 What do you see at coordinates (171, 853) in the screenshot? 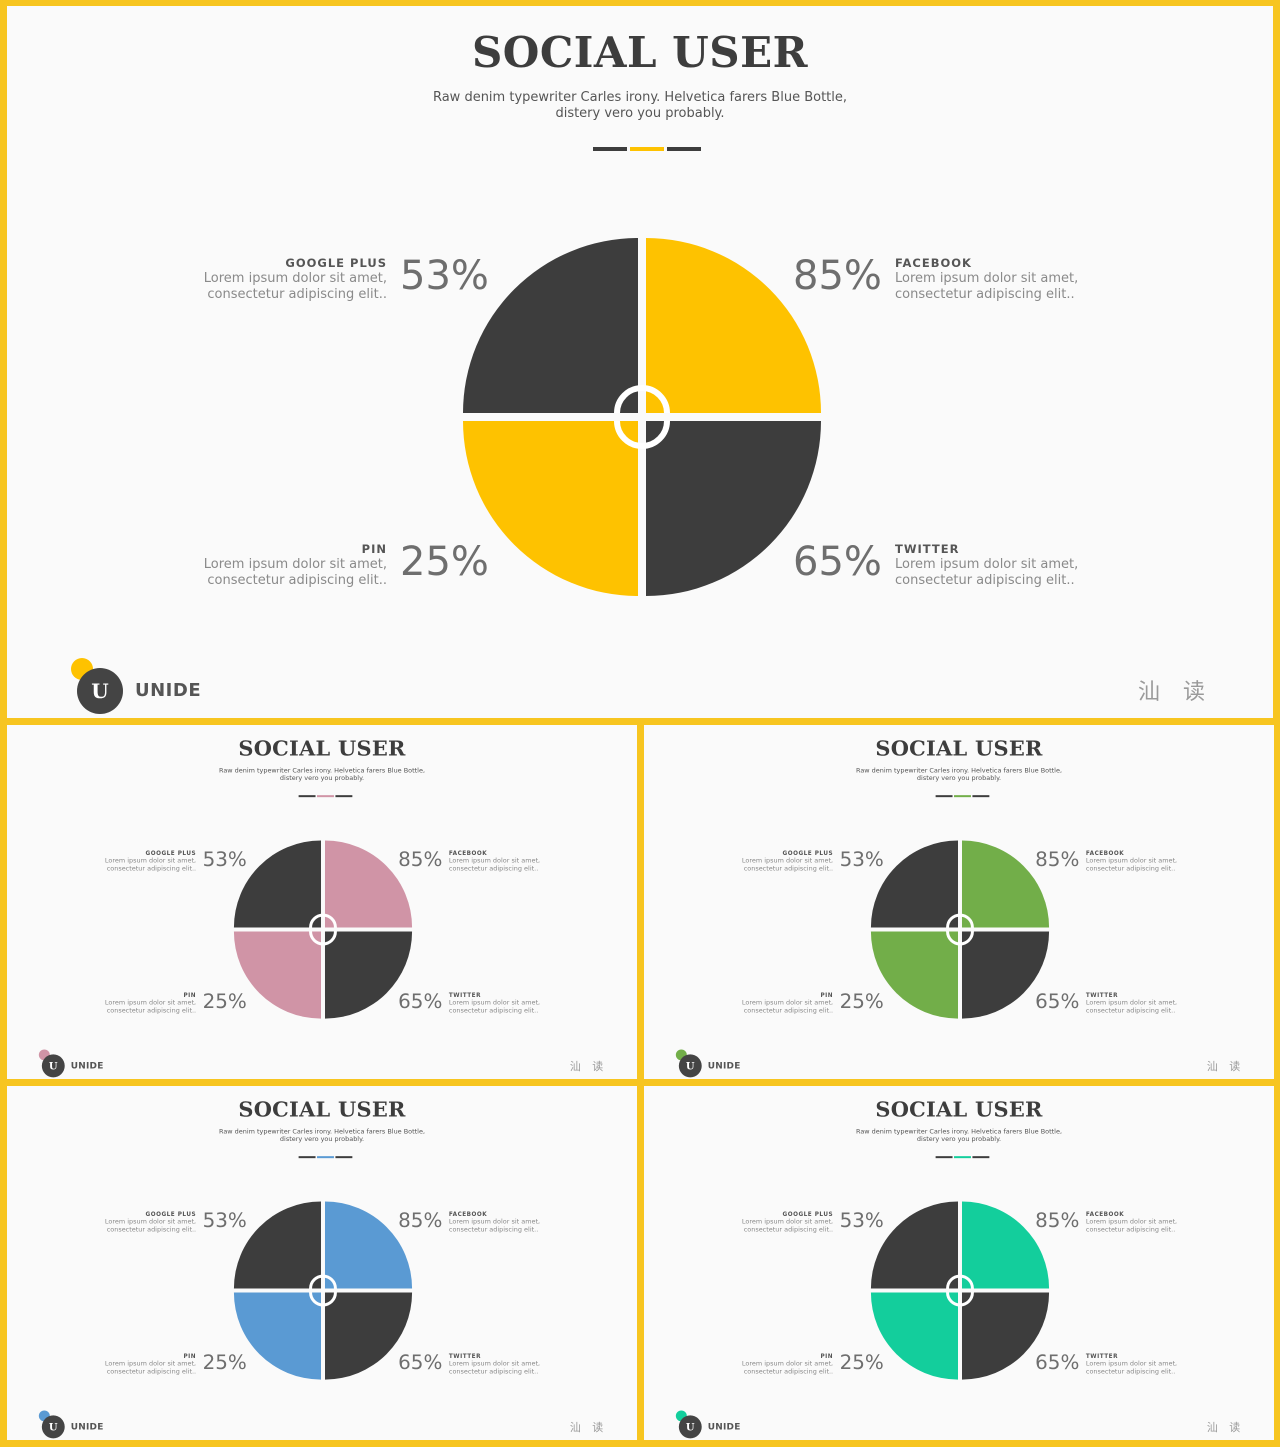
I see `label-name: GOOGLE PLUS` at bounding box center [171, 853].